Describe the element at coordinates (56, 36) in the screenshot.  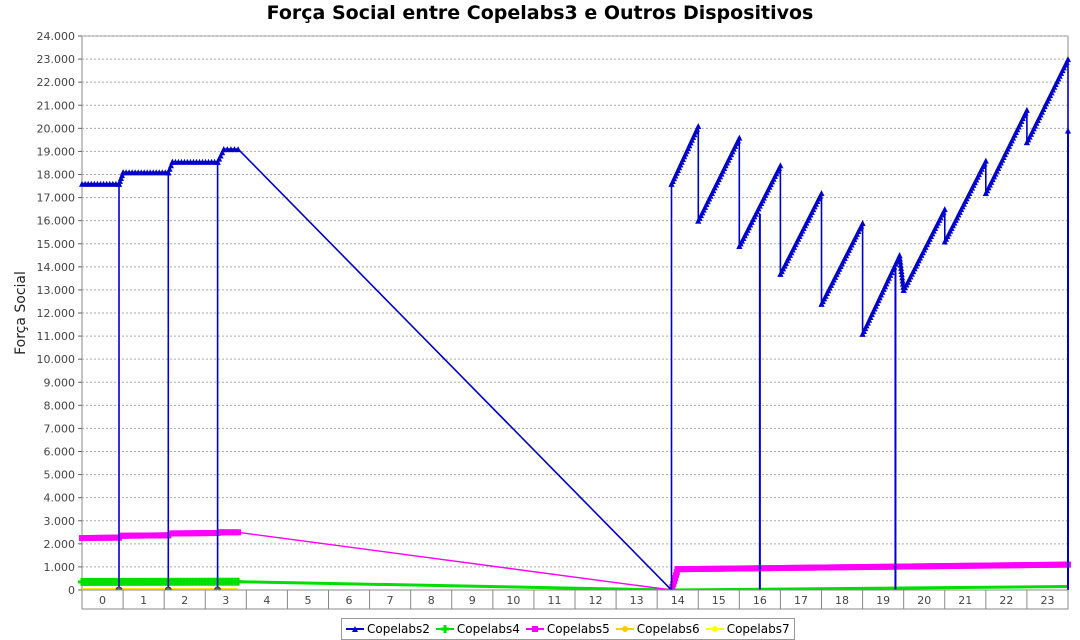
I see `y-tick-label: 24.000` at that location.